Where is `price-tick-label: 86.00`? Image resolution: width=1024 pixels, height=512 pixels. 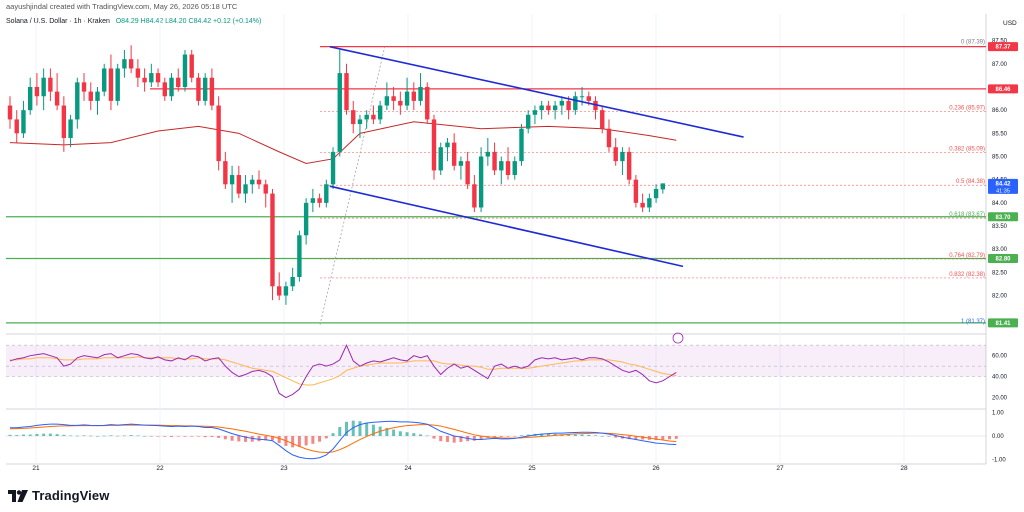 price-tick-label: 86.00 is located at coordinates (1000, 111).